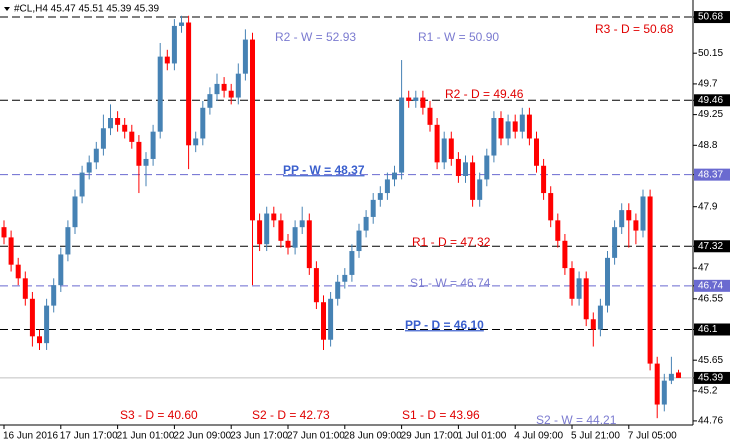 The height and width of the screenshot is (444, 730). I want to click on x-tick-label: 29 Jun 17:00, so click(430, 436).